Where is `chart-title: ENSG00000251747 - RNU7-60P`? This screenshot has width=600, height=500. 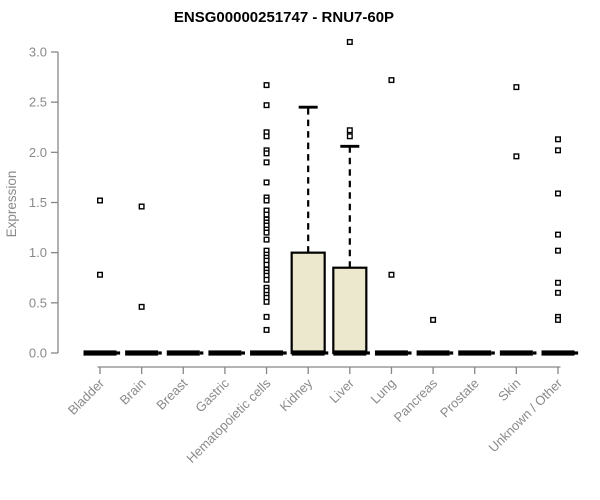 chart-title: ENSG00000251747 - RNU7-60P is located at coordinates (284, 17).